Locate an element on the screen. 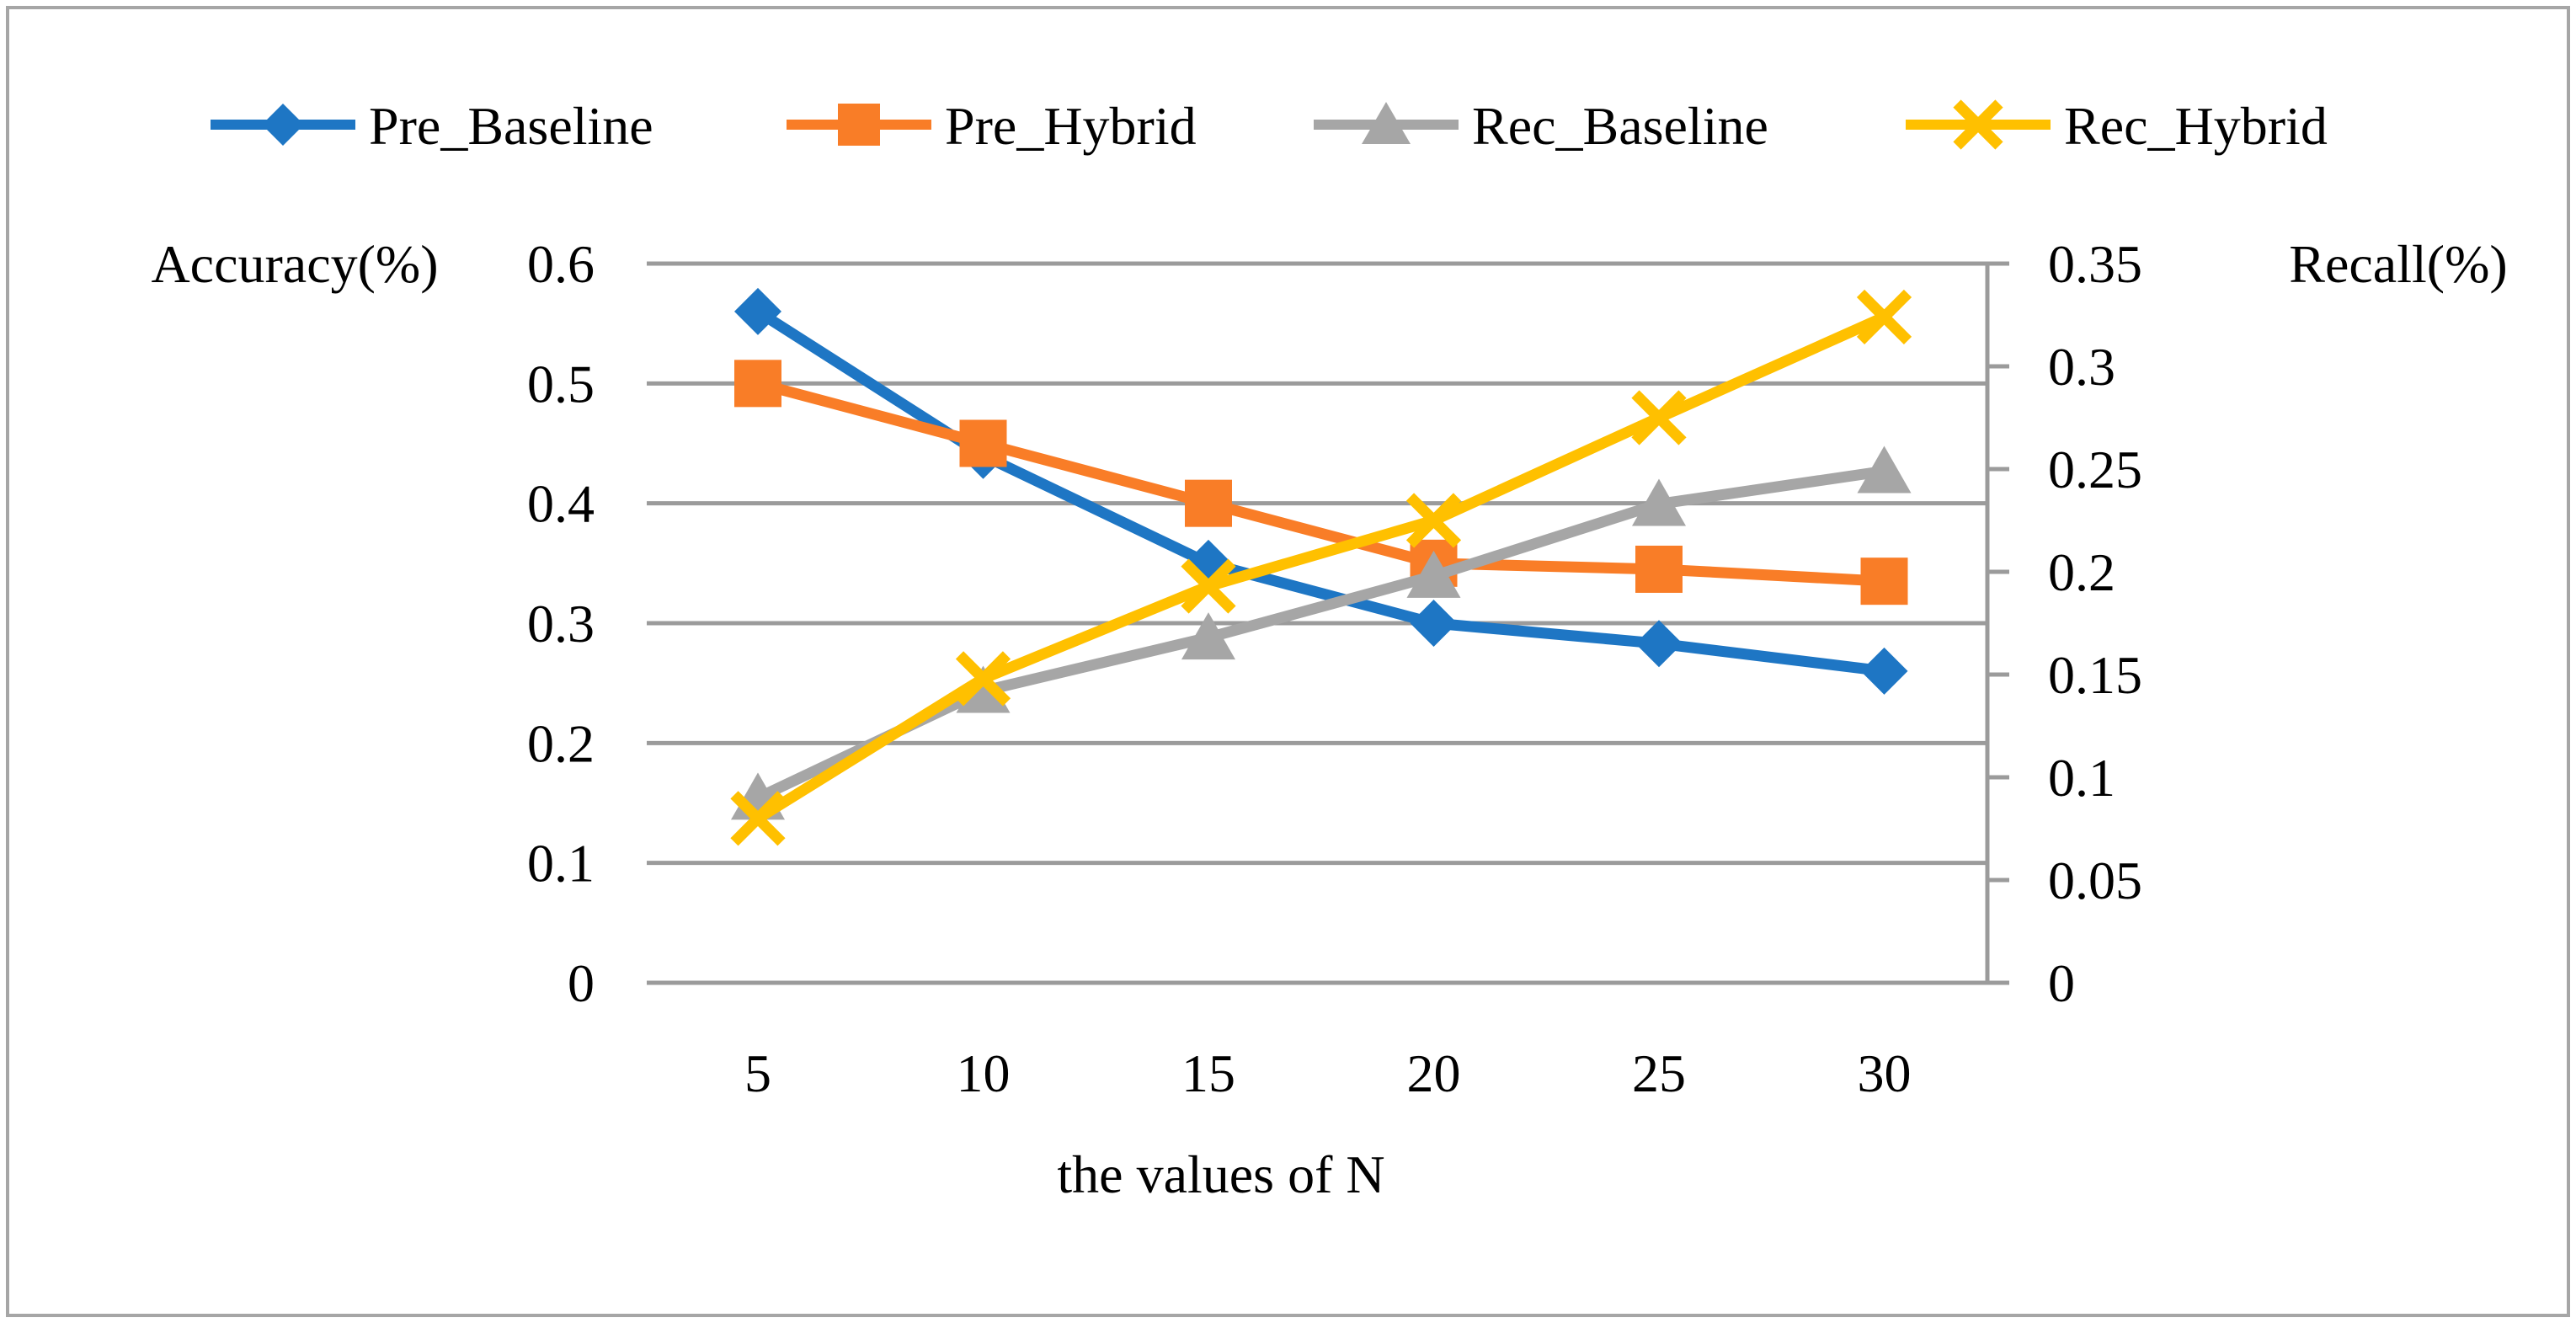 This screenshot has height=1323, width=2576. right-axis-tick-label: 0.3 is located at coordinates (2081, 367).